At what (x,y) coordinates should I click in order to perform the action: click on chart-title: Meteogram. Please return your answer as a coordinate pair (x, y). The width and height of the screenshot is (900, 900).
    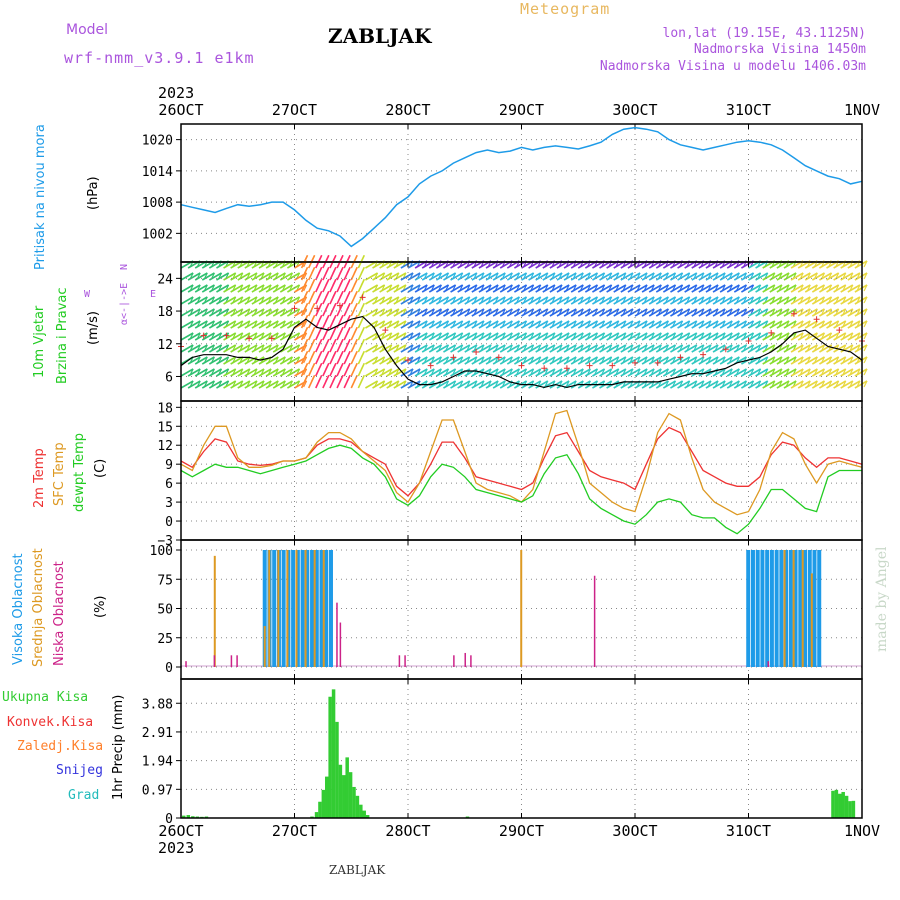
    Looking at the image, I should click on (565, 9).